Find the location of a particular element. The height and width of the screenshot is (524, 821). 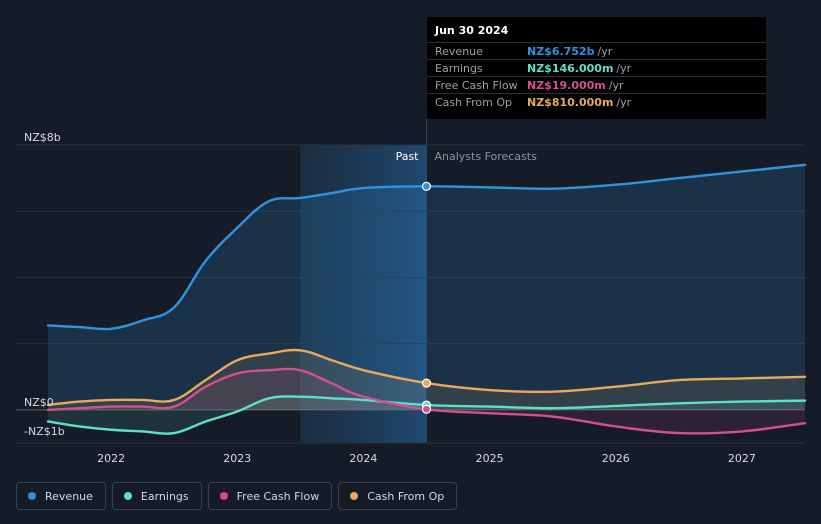

highlight-points is located at coordinates (426, 297).